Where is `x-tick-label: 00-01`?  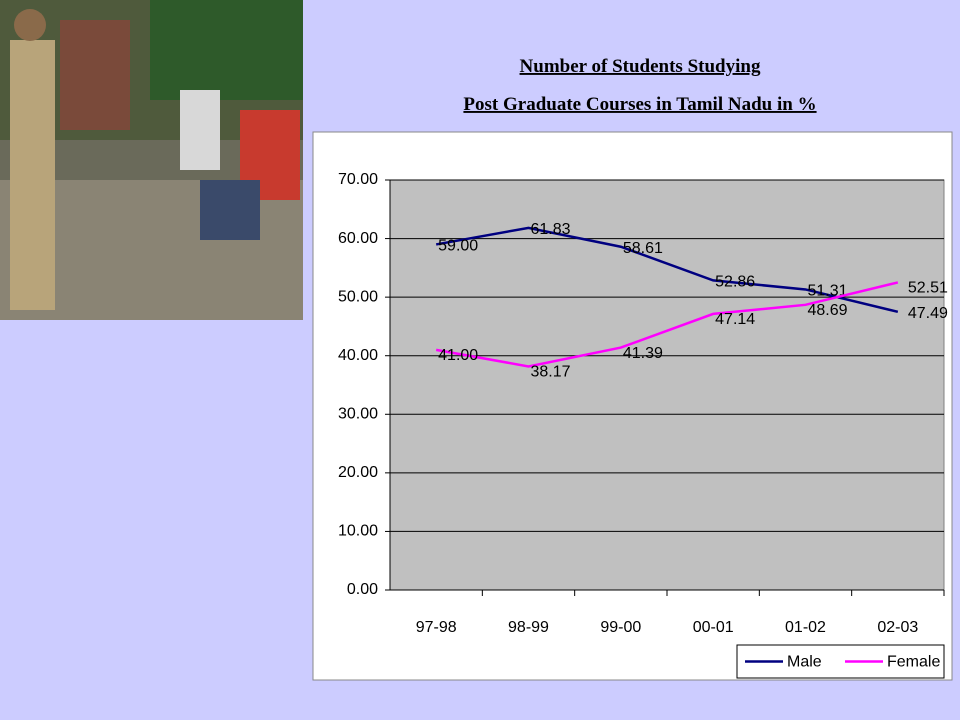
x-tick-label: 00-01 is located at coordinates (713, 627).